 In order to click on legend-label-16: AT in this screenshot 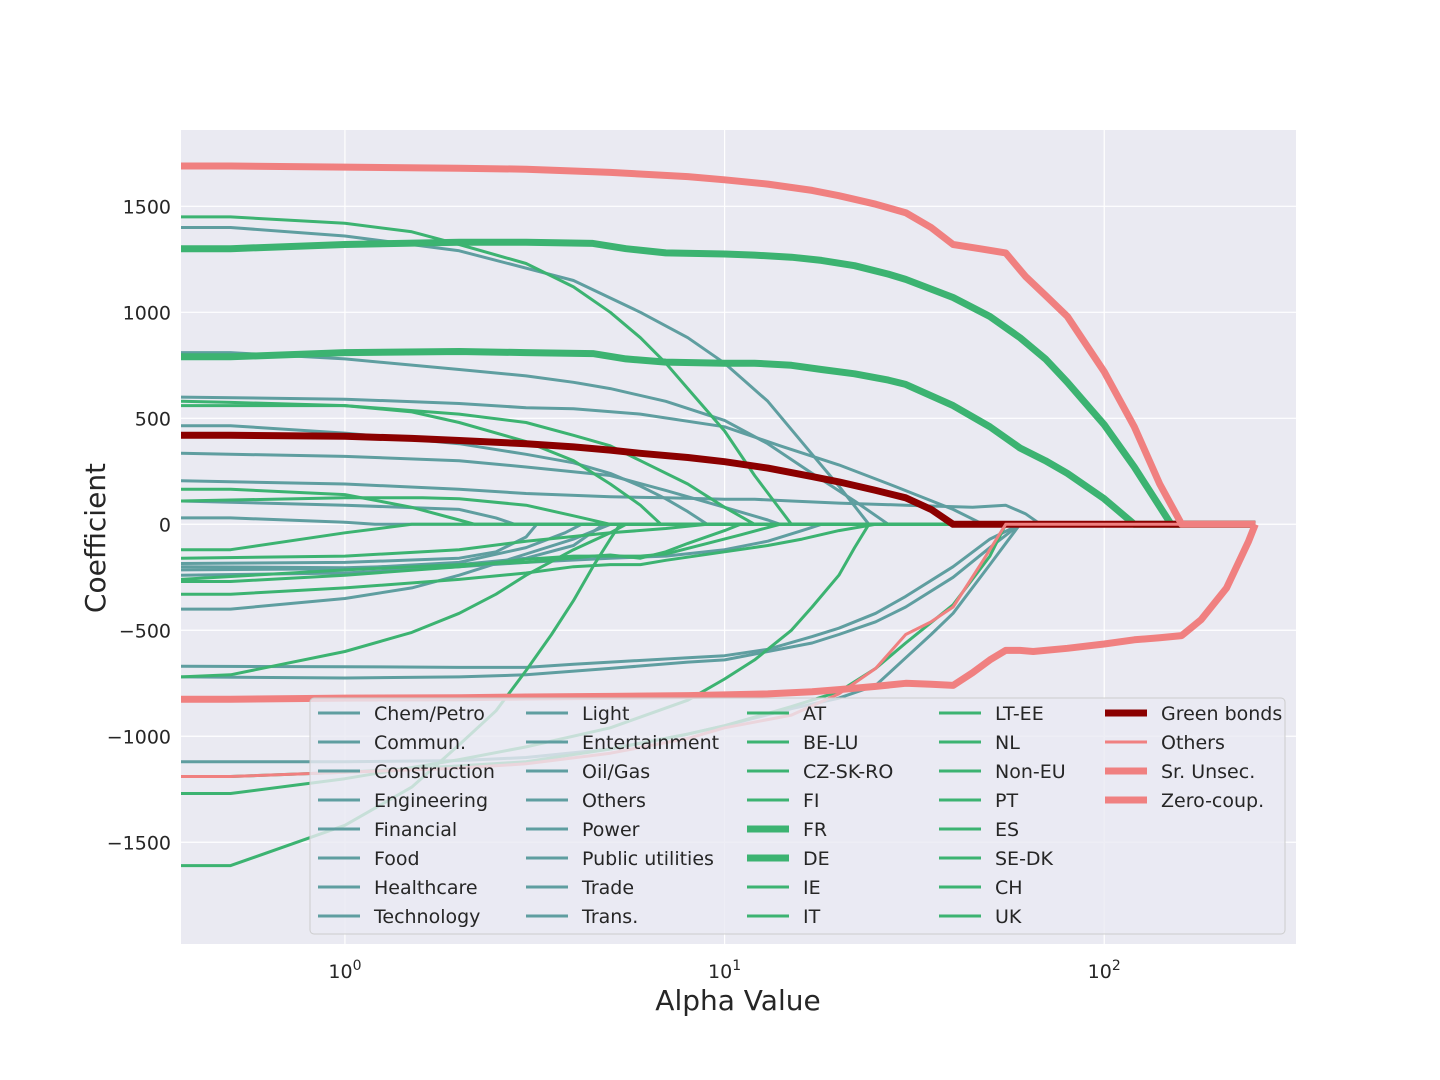, I will do `click(815, 714)`.